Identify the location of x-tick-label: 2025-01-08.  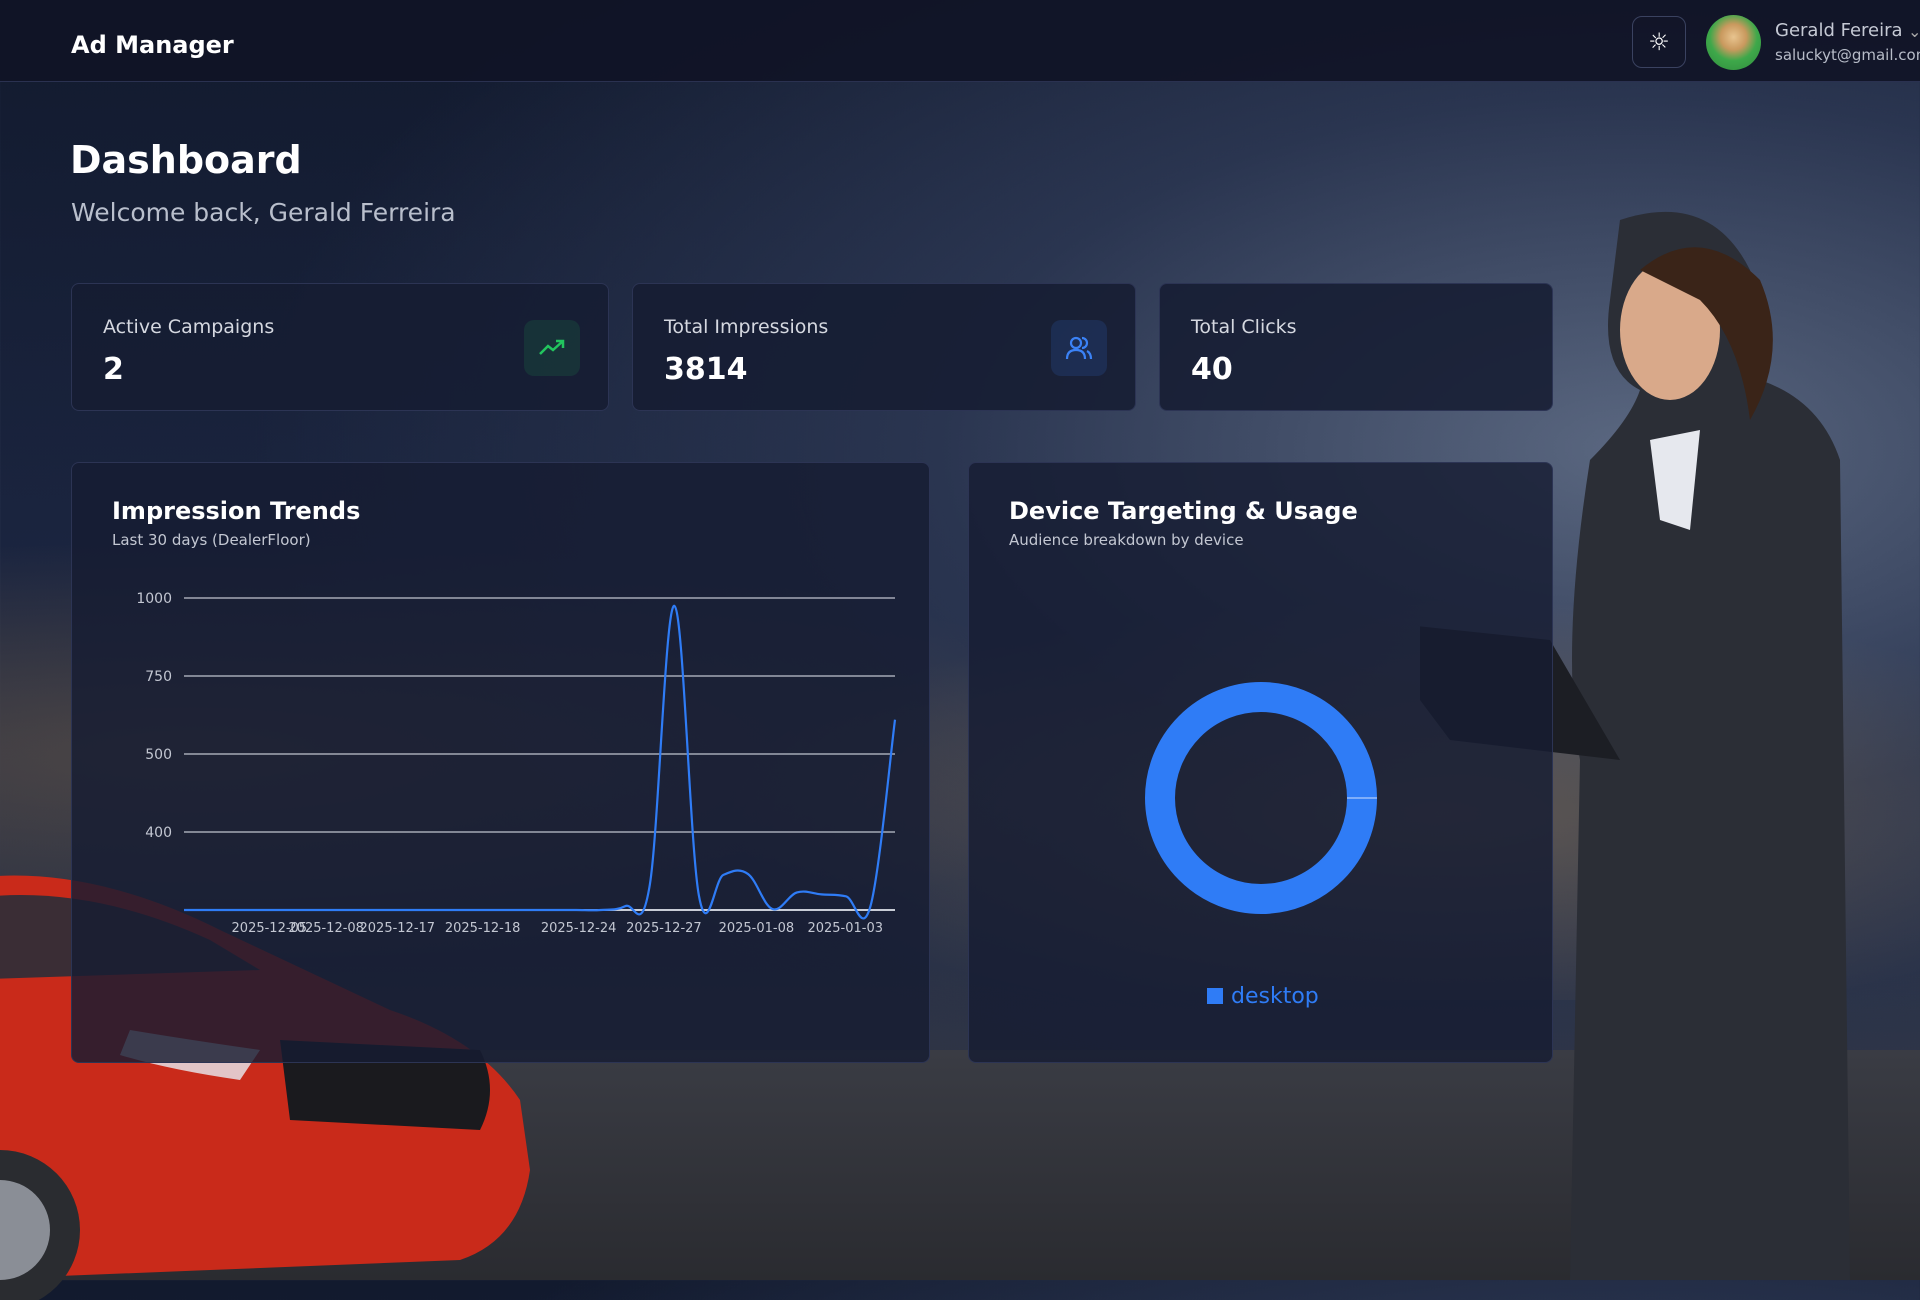
(757, 928).